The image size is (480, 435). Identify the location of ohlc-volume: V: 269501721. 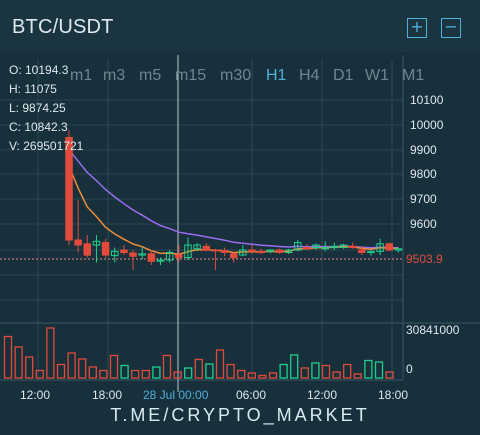
(46, 146).